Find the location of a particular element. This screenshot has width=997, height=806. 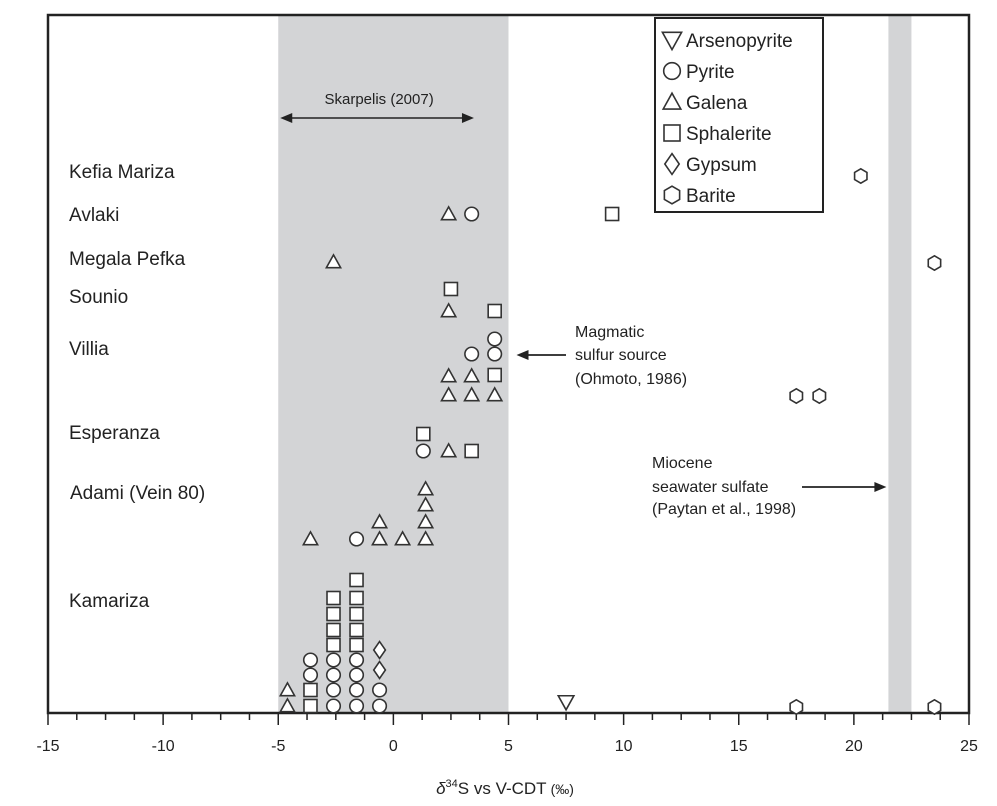

x-axis-label: δ34S vs V-CDT (‰) is located at coordinates (505, 788).